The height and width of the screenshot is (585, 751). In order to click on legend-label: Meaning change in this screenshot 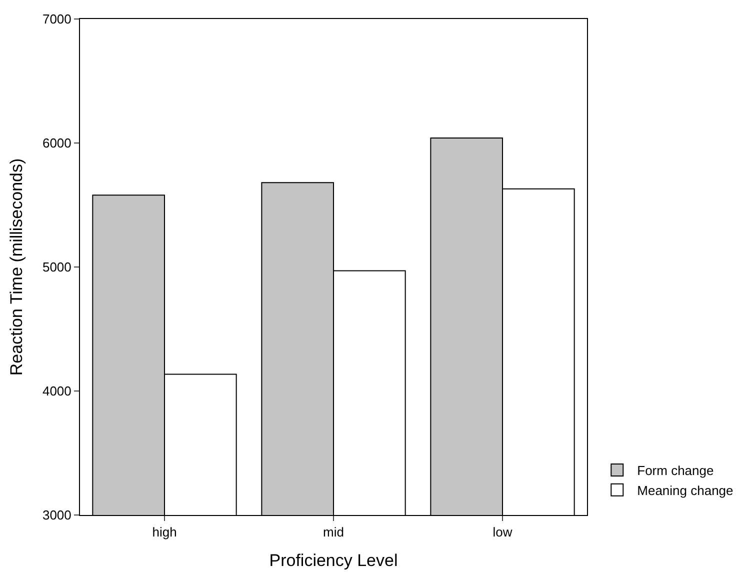, I will do `click(685, 490)`.